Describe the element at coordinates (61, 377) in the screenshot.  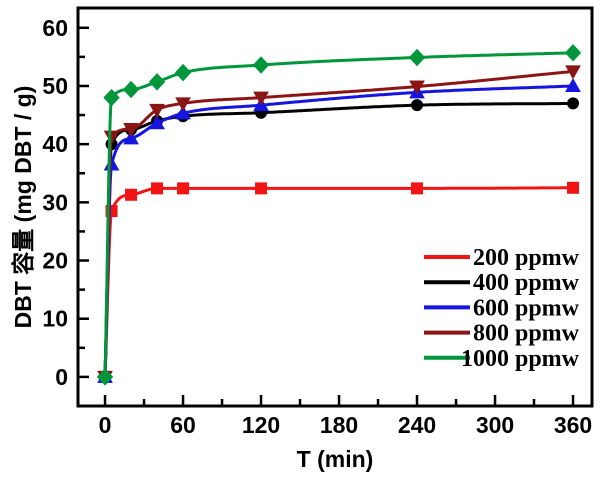
I see `y-tick-label: 0` at that location.